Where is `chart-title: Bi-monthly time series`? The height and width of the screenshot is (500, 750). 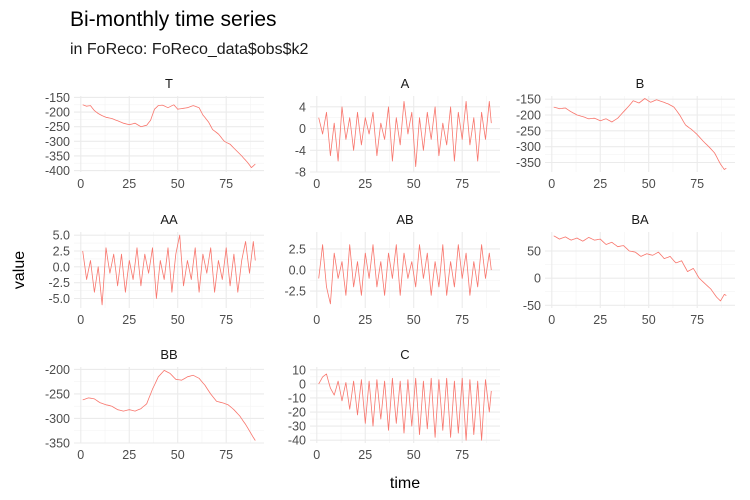
chart-title: Bi-monthly time series is located at coordinates (173, 19).